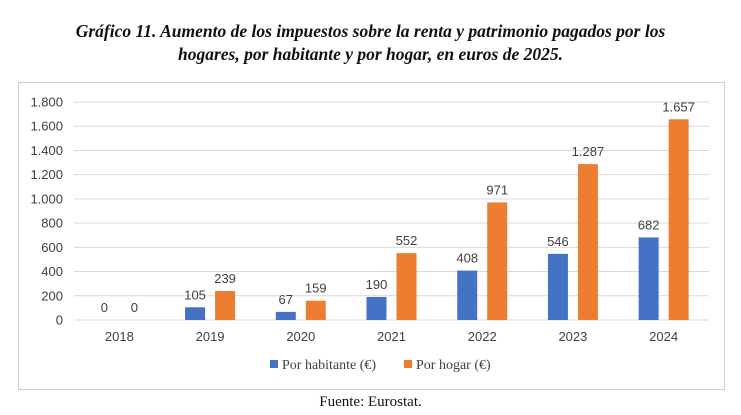  Describe the element at coordinates (52, 271) in the screenshot. I see `y-tick-label: 400` at that location.